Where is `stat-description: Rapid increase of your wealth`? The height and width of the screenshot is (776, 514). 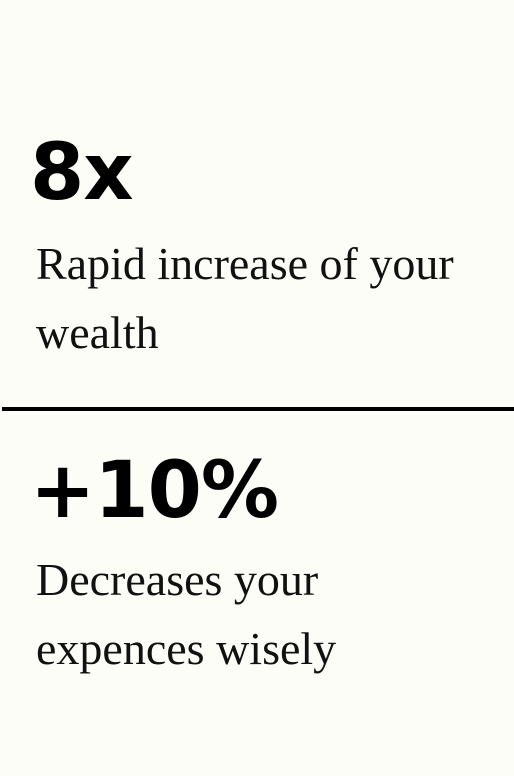 stat-description: Rapid increase of your wealth is located at coordinates (245, 298).